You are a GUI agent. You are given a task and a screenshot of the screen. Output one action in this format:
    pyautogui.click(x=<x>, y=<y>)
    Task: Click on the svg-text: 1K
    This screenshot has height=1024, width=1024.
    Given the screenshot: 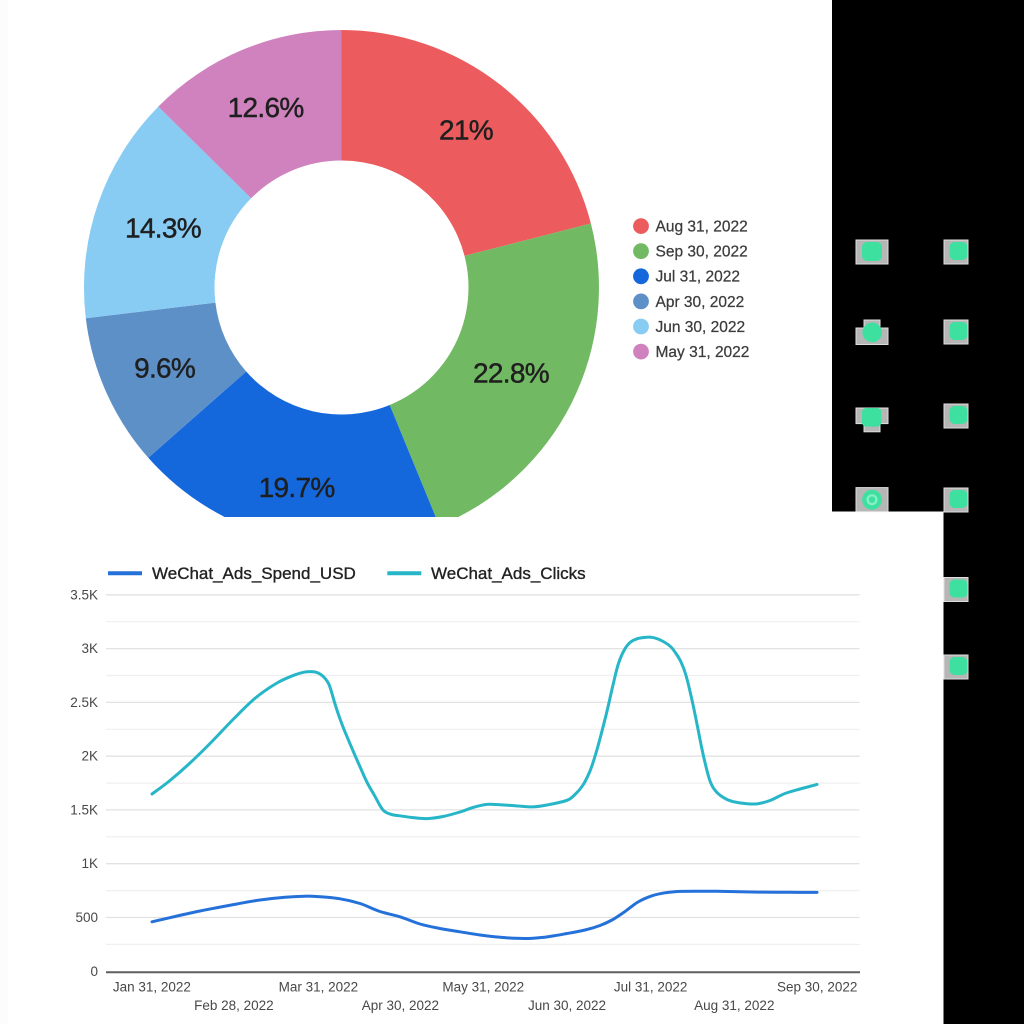 What is the action you would take?
    pyautogui.click(x=89, y=863)
    